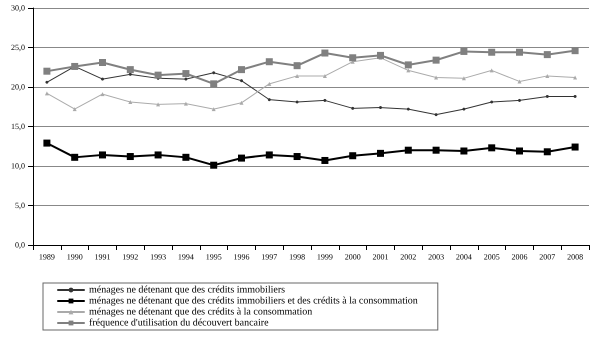 The image size is (597, 338). What do you see at coordinates (269, 257) in the screenshot?
I see `x-tick-label: 1997` at bounding box center [269, 257].